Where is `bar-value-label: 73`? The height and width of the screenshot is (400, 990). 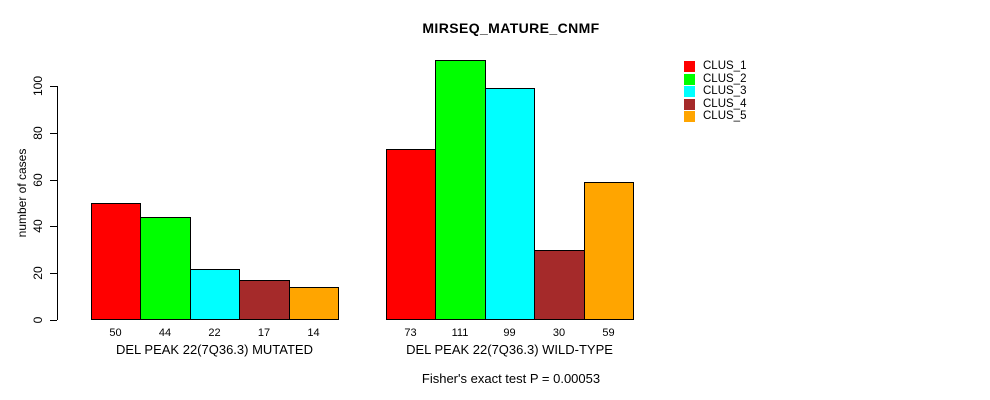 bar-value-label: 73 is located at coordinates (410, 333).